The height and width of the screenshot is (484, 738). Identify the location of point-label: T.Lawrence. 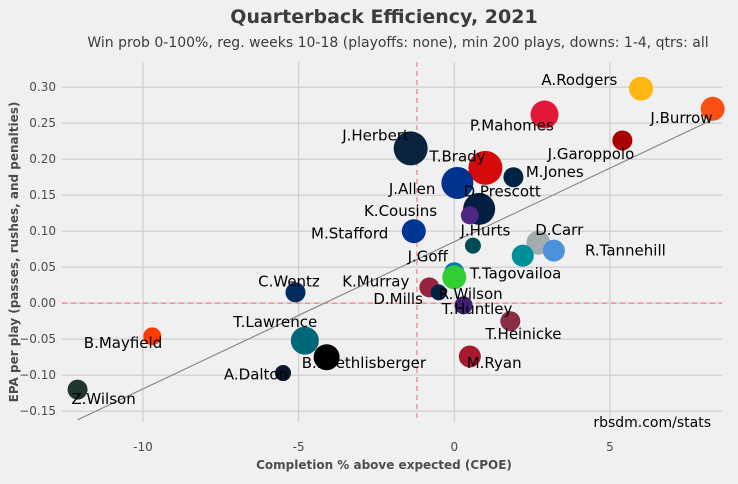
(274, 322).